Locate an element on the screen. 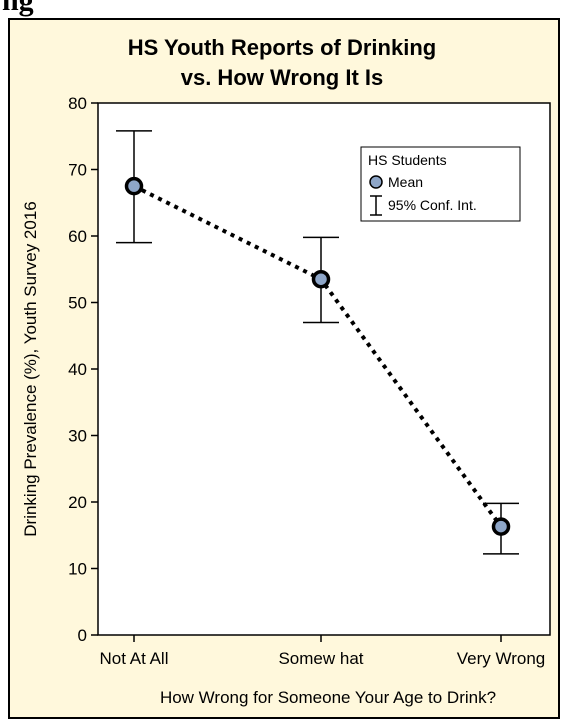 The height and width of the screenshot is (723, 563). y-tick-label: 10 is located at coordinates (77, 569).